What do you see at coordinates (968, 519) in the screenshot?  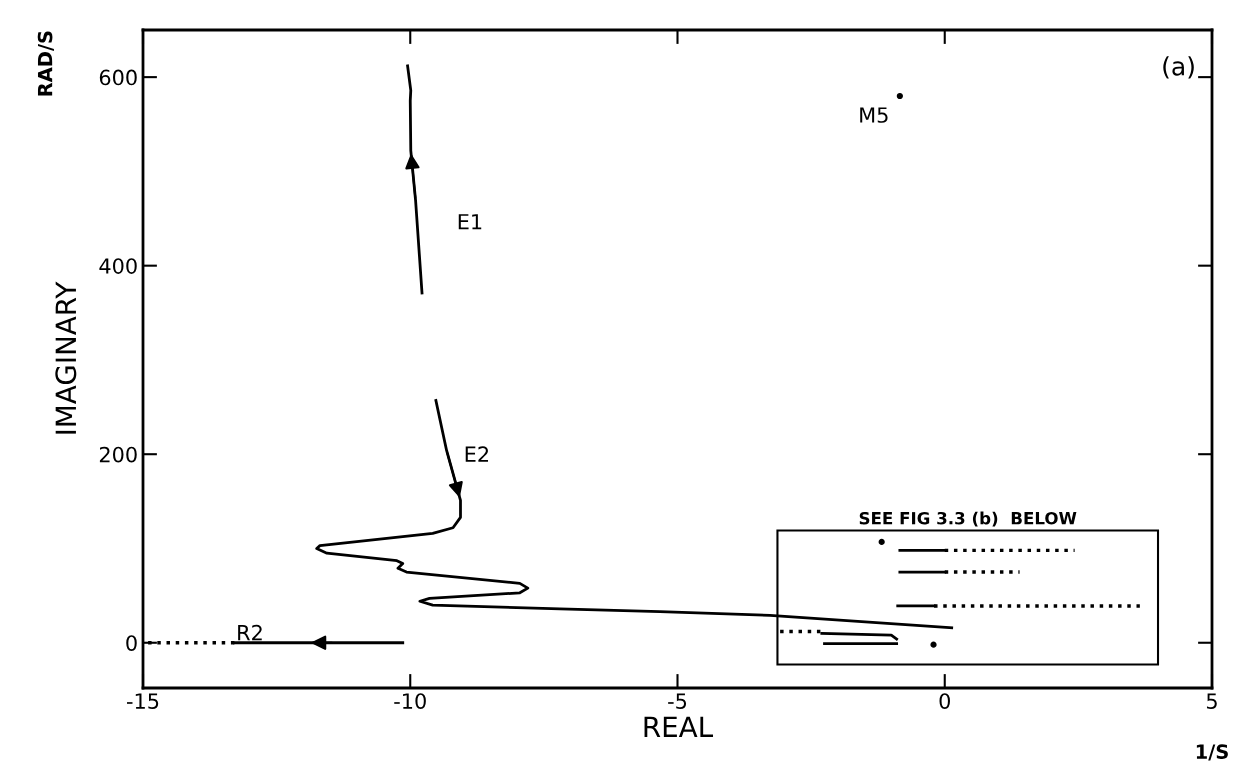 I see `annotation: SEE FIG 3.3 (b) BELOW` at bounding box center [968, 519].